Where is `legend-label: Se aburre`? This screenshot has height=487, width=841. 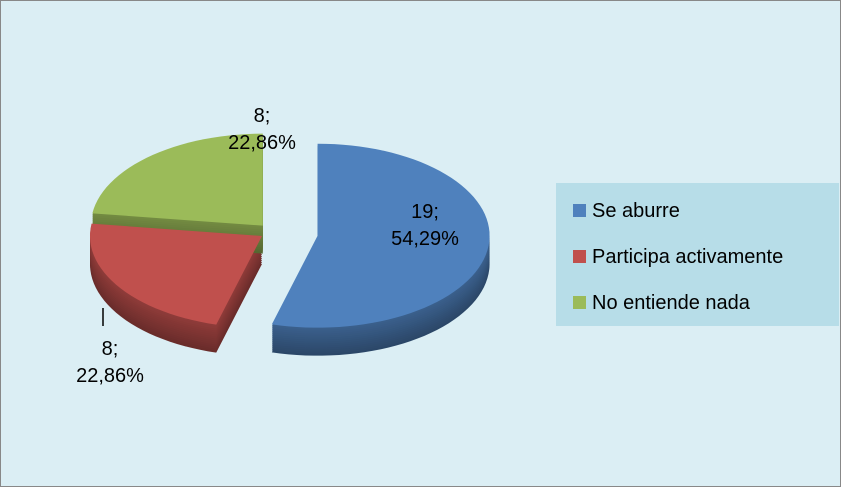 legend-label: Se aburre is located at coordinates (636, 211).